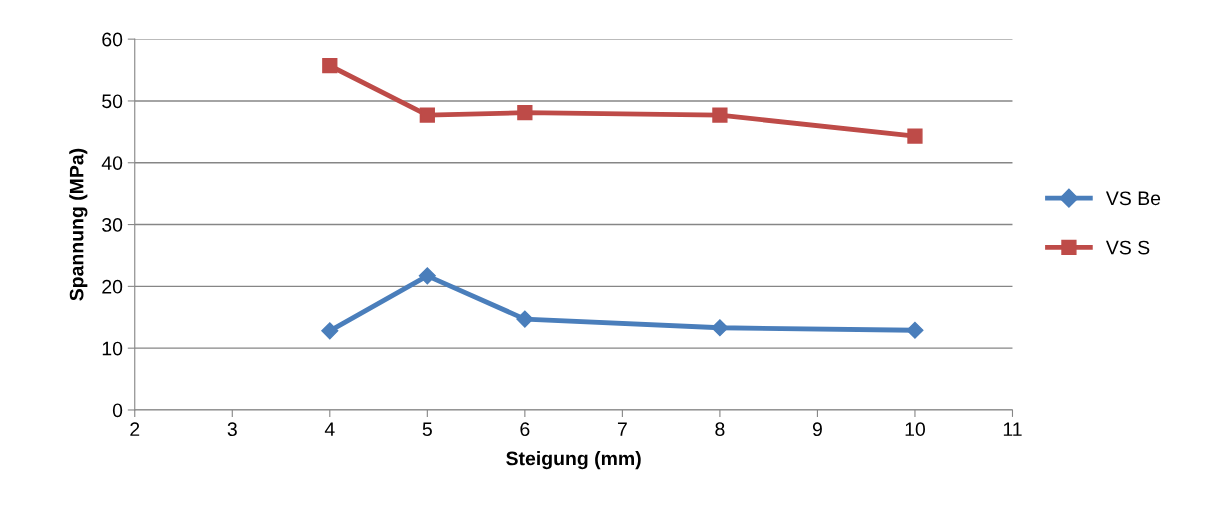  I want to click on x-tick-label: 3, so click(232, 429).